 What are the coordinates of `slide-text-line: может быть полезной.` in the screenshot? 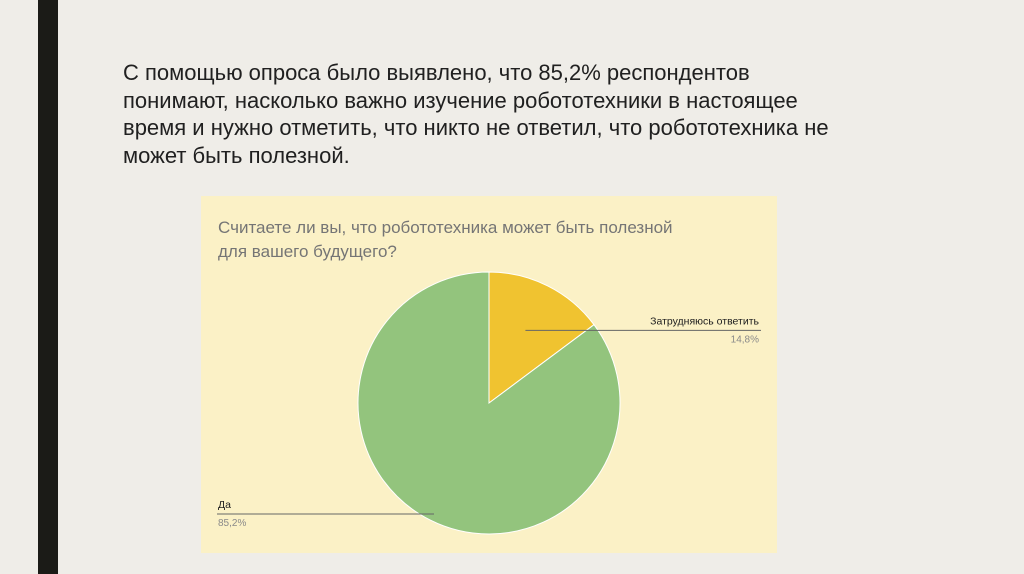 It's located at (236, 155).